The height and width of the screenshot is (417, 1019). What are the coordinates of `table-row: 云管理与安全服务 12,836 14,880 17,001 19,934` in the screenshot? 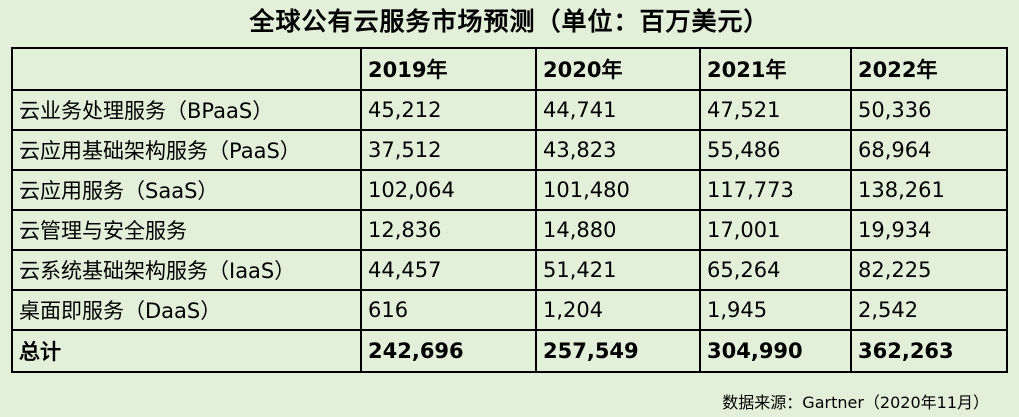 It's located at (509, 230).